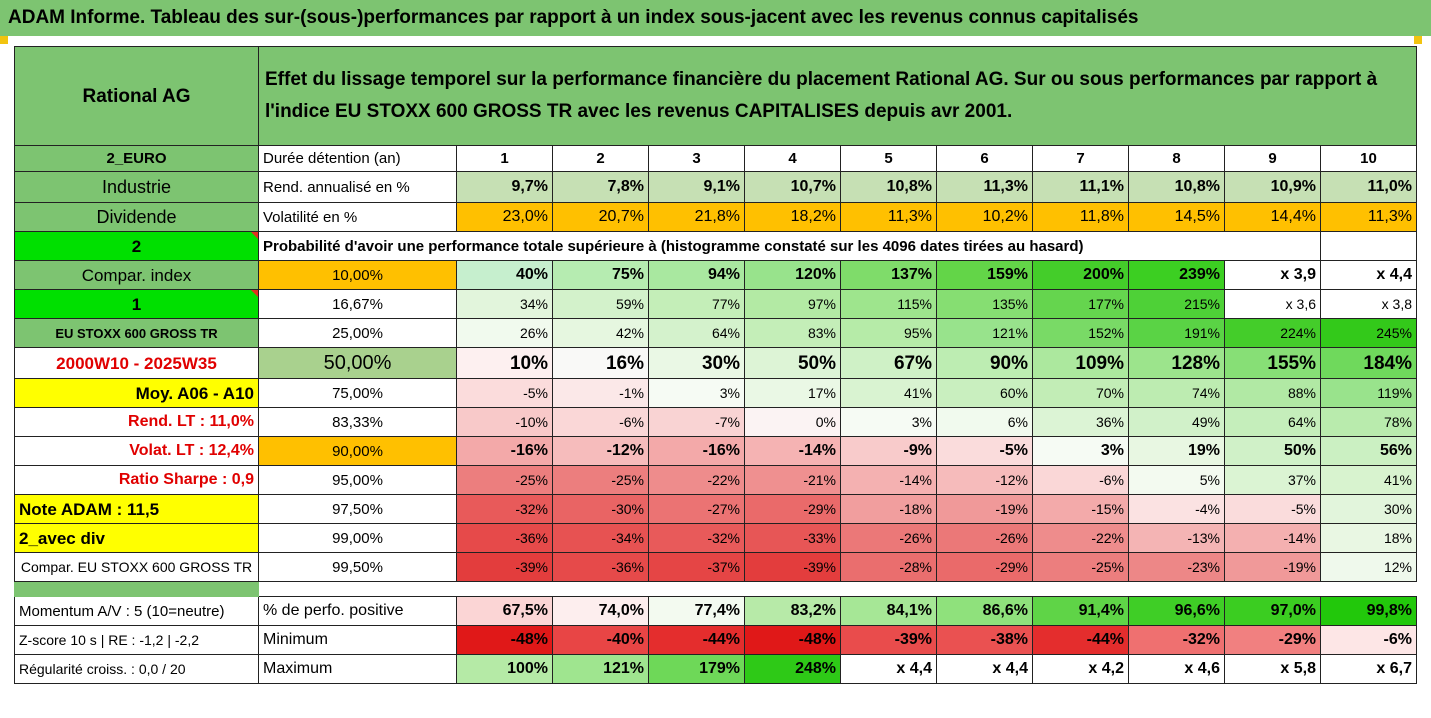 The image size is (1431, 718). What do you see at coordinates (888, 187) in the screenshot?
I see `rend-year-5: 10,8%` at bounding box center [888, 187].